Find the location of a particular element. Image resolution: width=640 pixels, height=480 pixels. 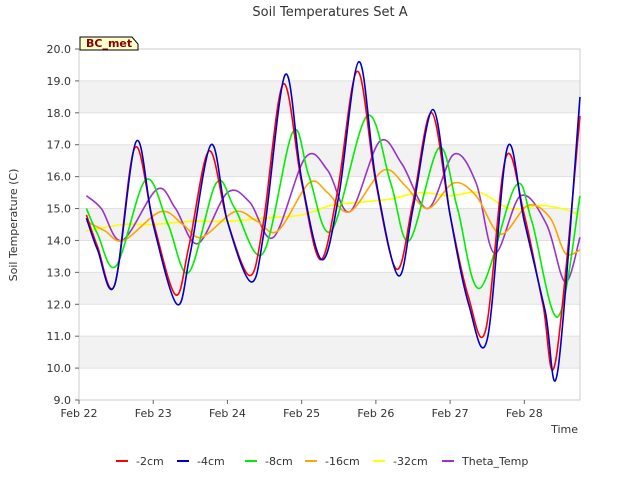

x-tick-label: Feb 27 is located at coordinates (450, 413).